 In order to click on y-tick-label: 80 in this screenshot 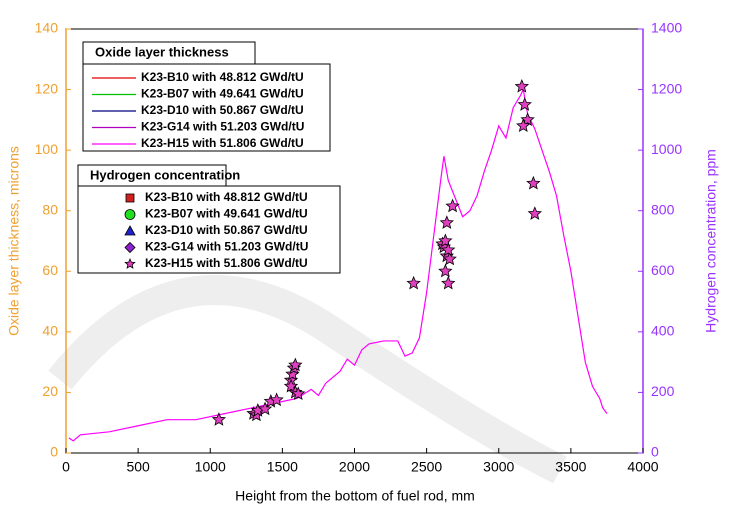, I will do `click(50, 209)`.